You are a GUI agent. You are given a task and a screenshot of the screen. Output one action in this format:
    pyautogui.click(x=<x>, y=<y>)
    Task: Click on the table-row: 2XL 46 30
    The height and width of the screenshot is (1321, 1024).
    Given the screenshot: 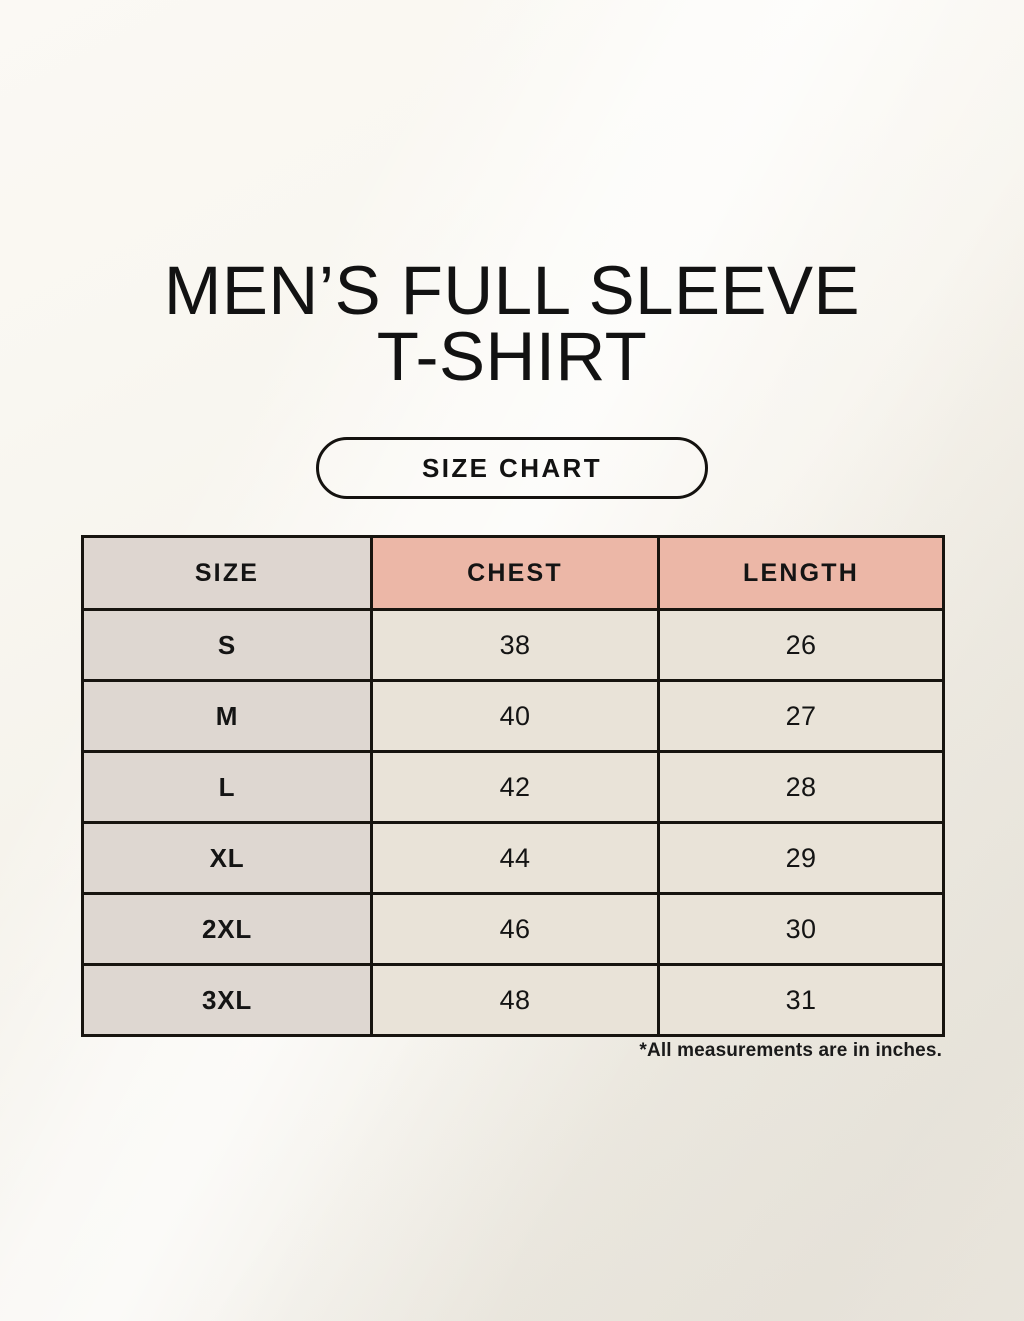 What is the action you would take?
    pyautogui.click(x=513, y=929)
    